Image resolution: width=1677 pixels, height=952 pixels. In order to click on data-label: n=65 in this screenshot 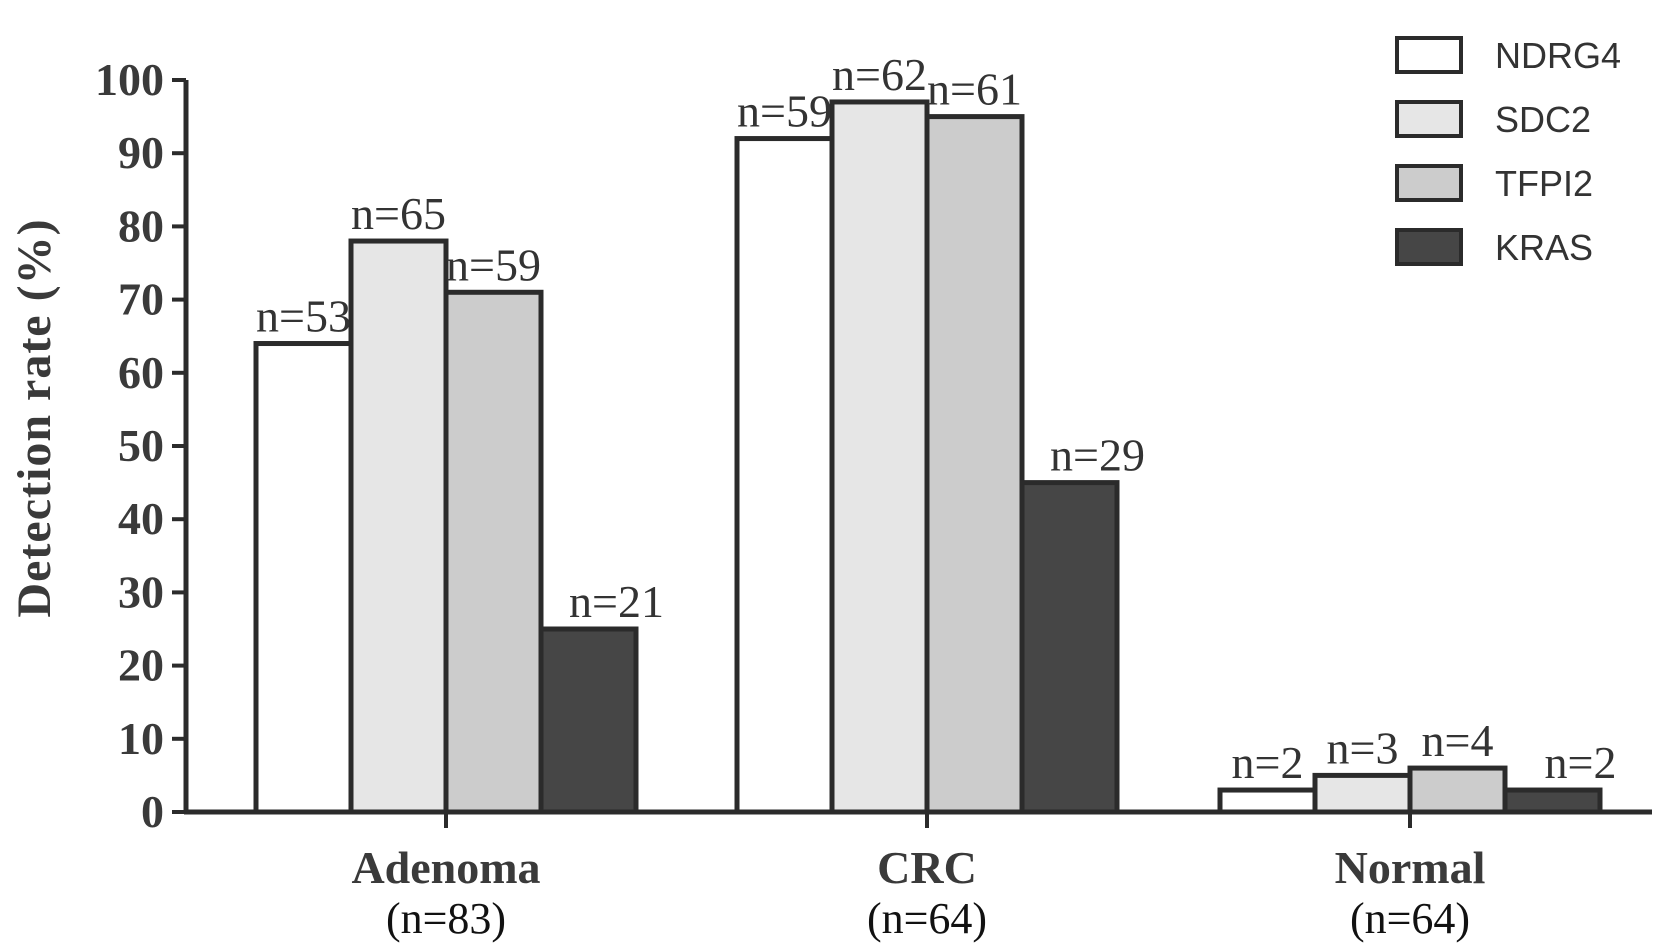, I will do `click(398, 213)`.